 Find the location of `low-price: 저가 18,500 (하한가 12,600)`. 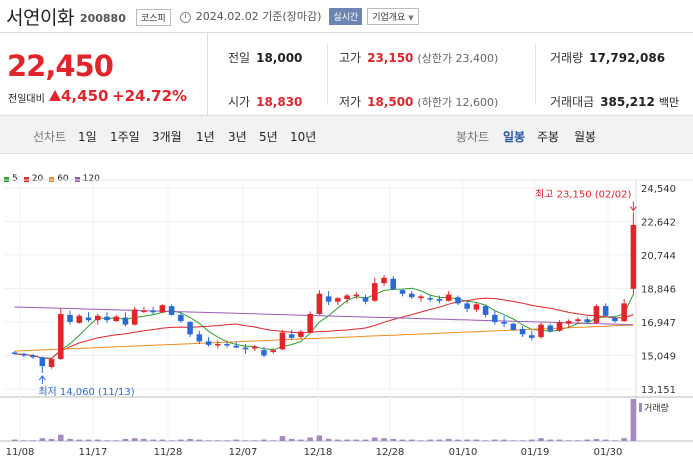

low-price: 저가 18,500 (하한가 12,600) is located at coordinates (418, 101).